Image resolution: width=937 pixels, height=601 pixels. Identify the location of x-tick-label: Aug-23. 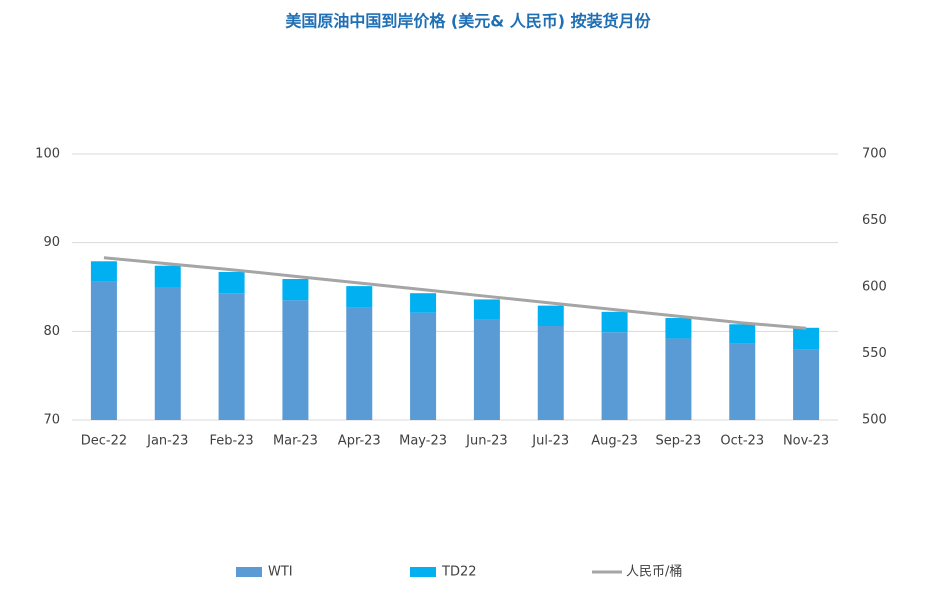
(614, 441).